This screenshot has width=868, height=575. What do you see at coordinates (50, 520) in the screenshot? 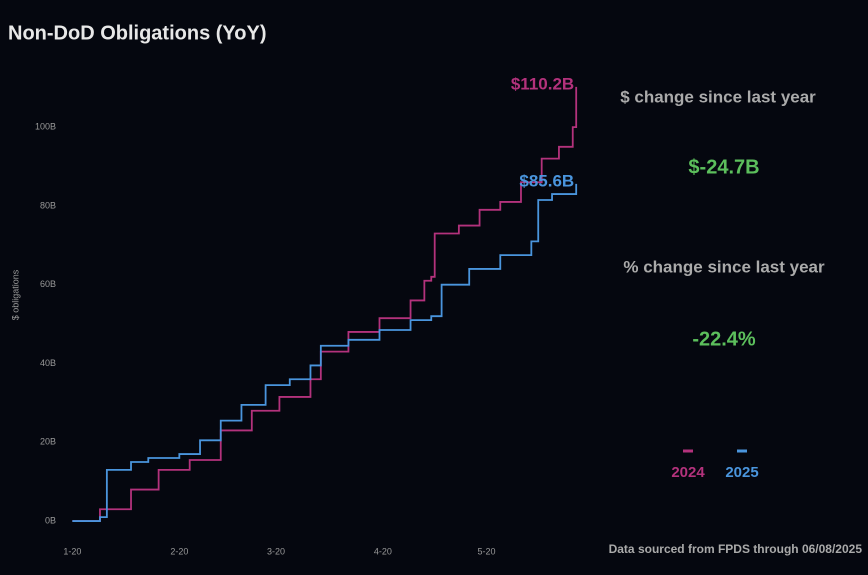
I see `y-tick-label: 0B` at bounding box center [50, 520].